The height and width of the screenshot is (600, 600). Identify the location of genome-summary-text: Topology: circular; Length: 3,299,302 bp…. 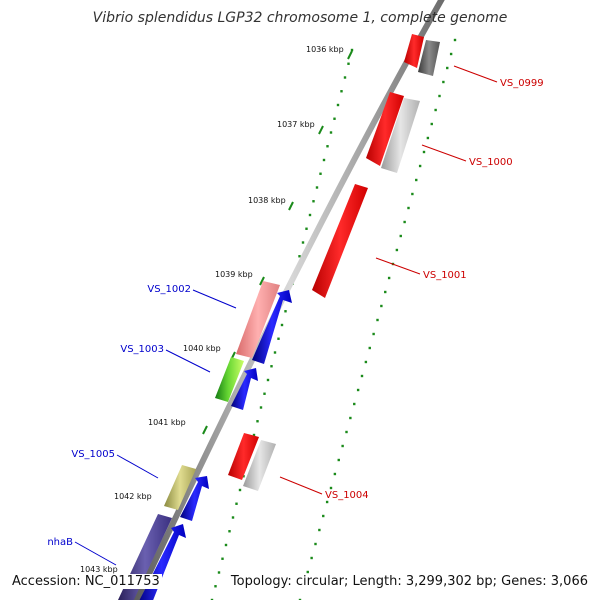
(409, 581).